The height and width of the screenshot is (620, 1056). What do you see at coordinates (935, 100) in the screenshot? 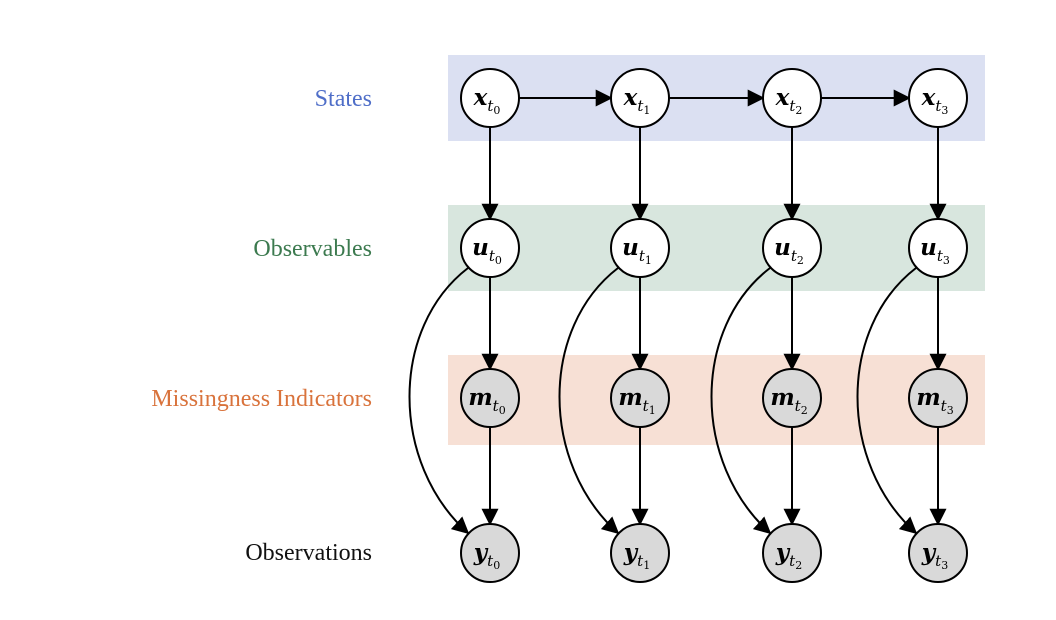
I see `node-label: xt3` at bounding box center [935, 100].